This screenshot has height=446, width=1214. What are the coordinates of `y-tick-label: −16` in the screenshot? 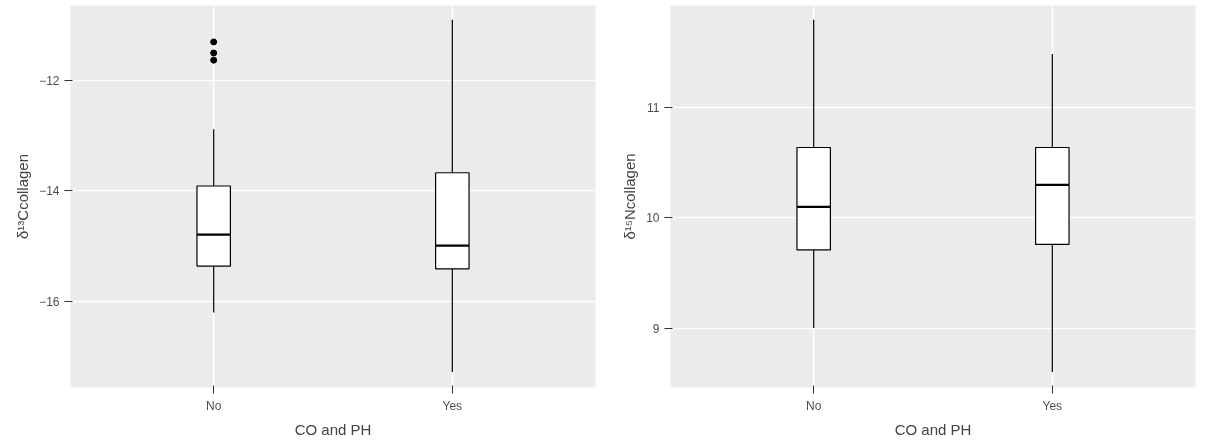 It's located at (49, 301).